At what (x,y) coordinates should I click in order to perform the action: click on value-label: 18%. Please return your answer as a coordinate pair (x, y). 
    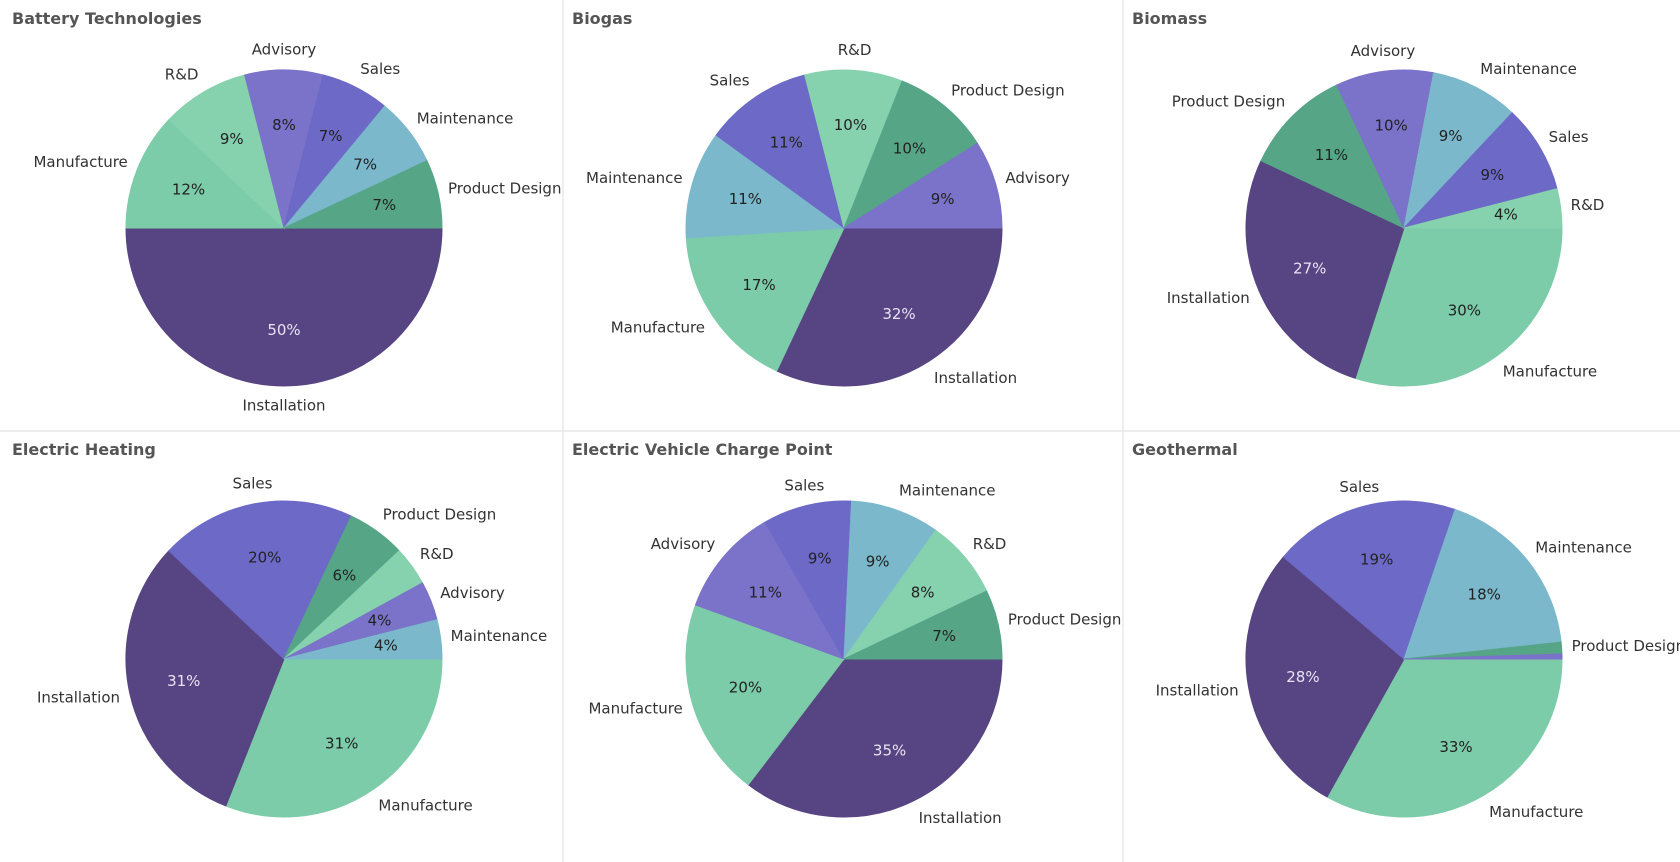
    Looking at the image, I should click on (1484, 594).